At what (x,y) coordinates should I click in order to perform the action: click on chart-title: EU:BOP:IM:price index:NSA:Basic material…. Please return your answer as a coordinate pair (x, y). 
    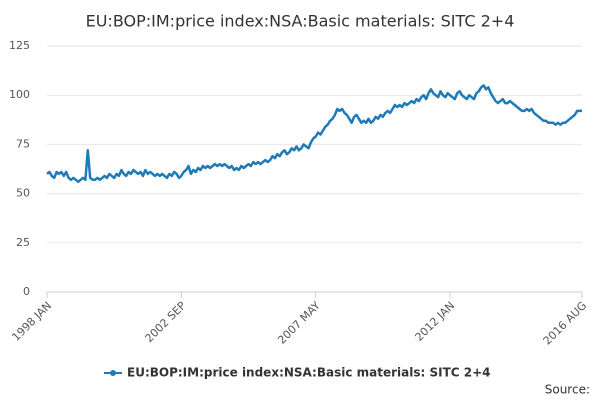
    Looking at the image, I should click on (300, 21).